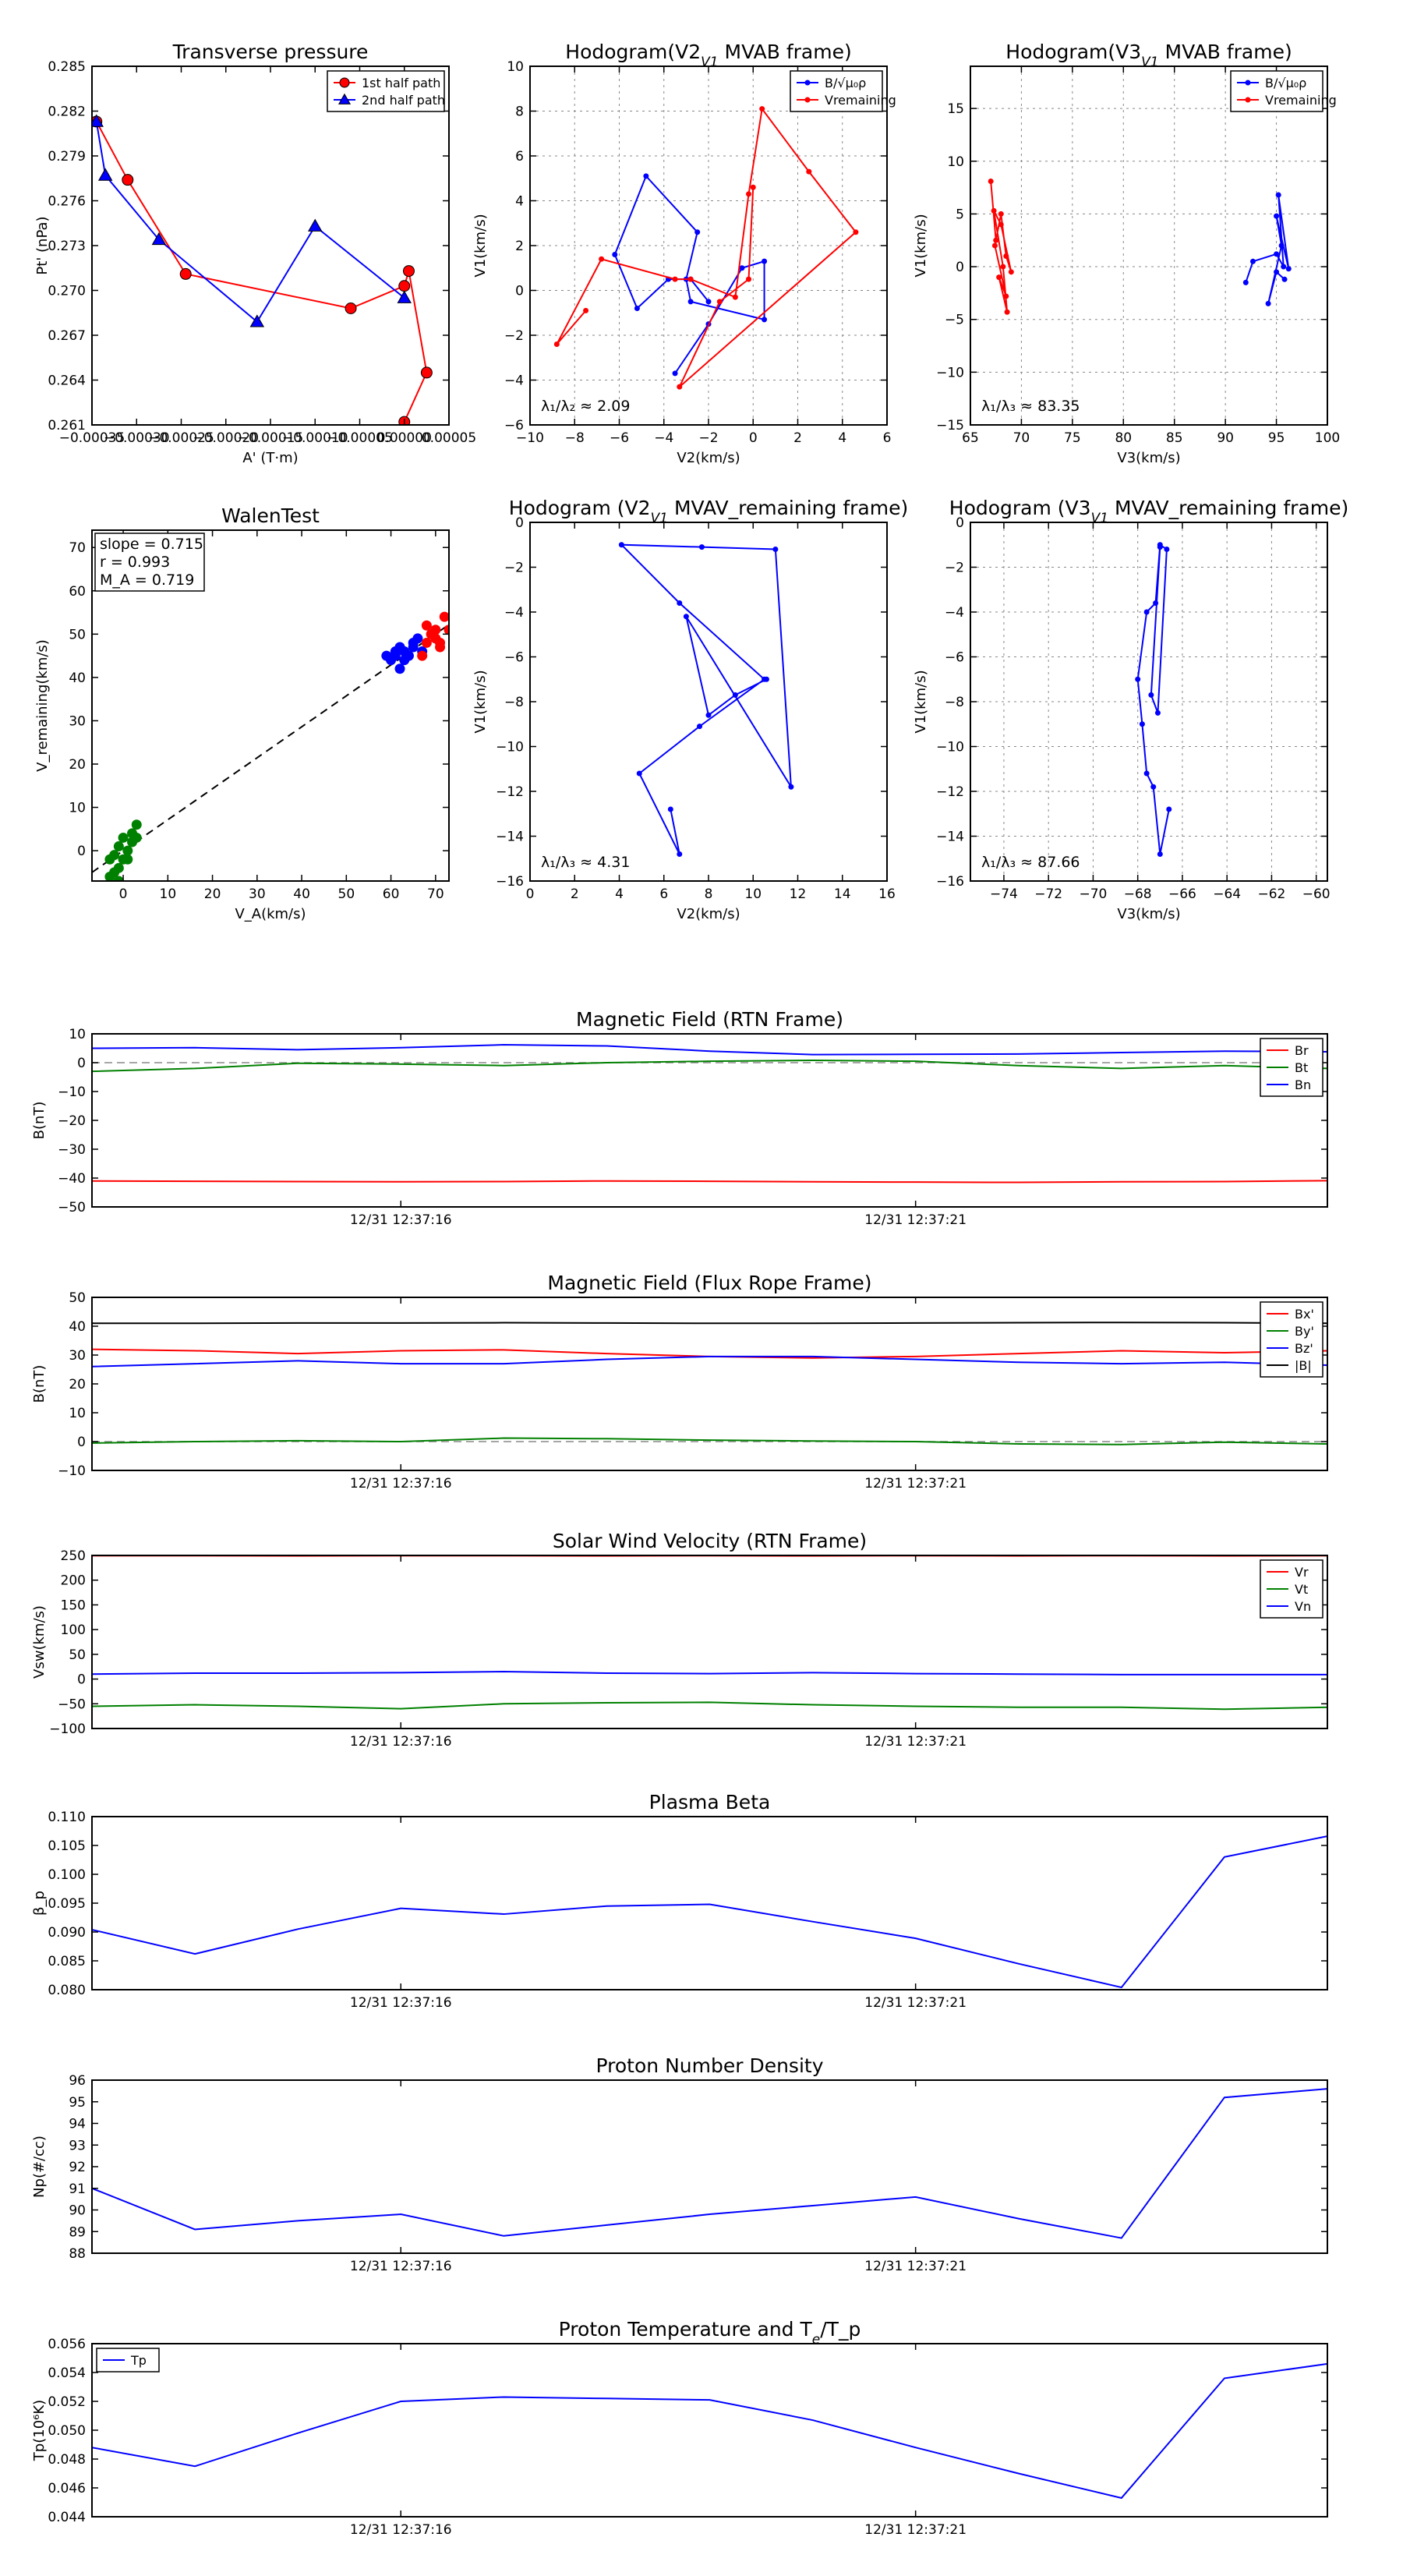  What do you see at coordinates (270, 914) in the screenshot?
I see `x-axis-label: V_A(km/s)` at bounding box center [270, 914].